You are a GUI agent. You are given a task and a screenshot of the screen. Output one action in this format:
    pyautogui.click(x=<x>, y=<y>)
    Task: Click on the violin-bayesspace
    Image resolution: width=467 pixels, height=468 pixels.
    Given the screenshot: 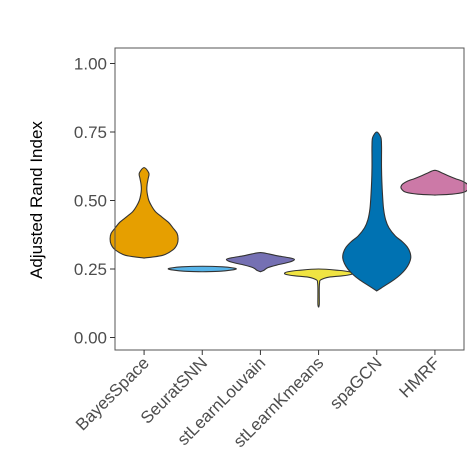 What is the action you would take?
    pyautogui.click(x=144, y=213)
    